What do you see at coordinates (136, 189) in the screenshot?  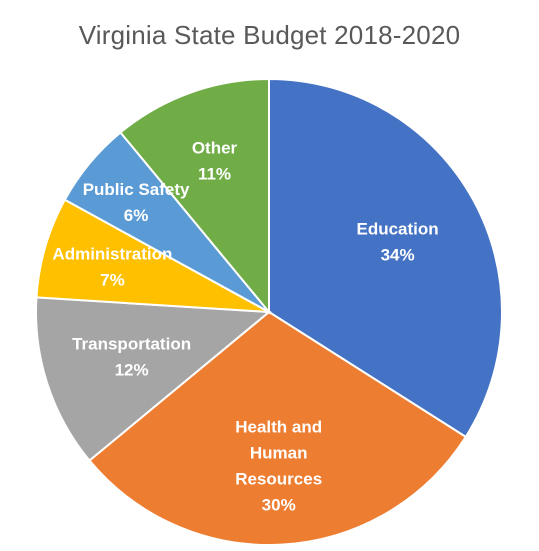 I see `slice-category-label: Public Safety` at bounding box center [136, 189].